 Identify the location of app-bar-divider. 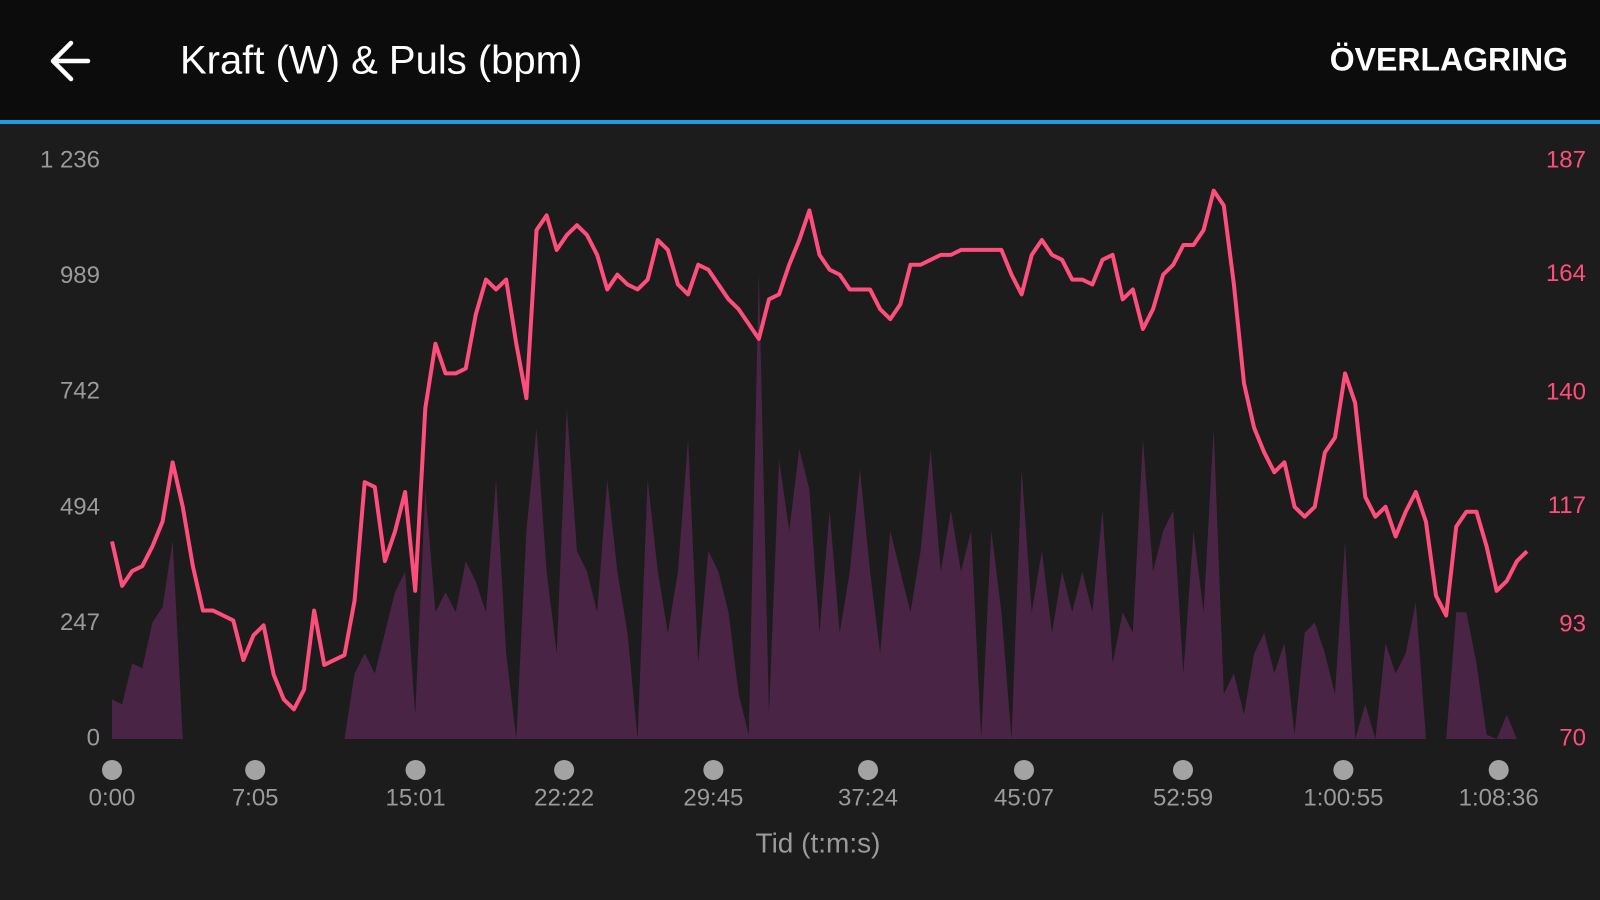
(800, 122).